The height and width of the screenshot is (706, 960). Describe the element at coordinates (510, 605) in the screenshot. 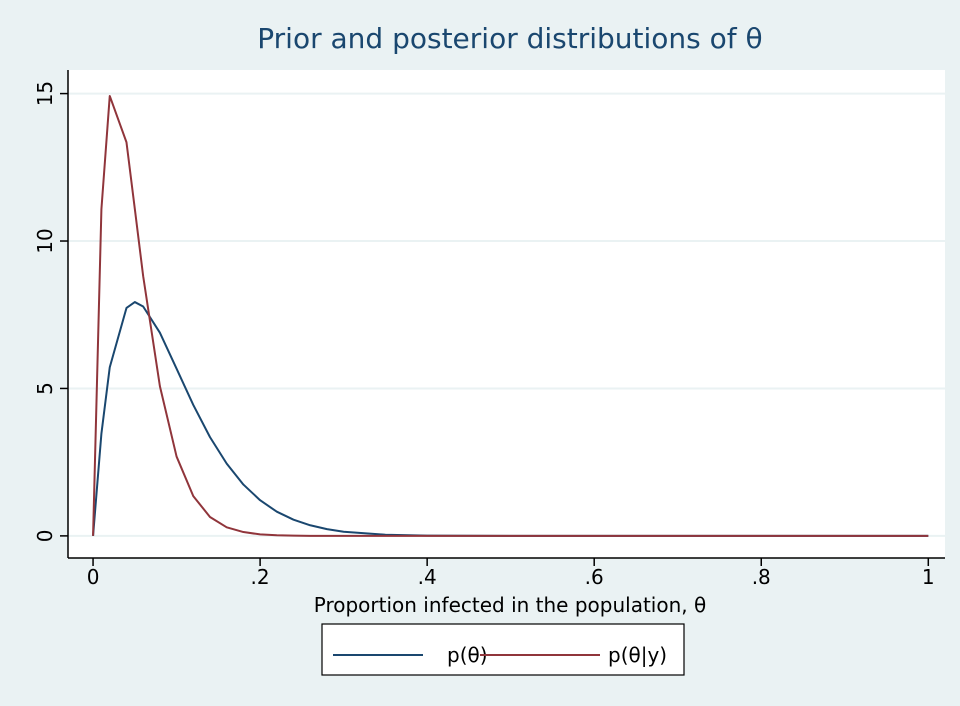

I see `x-axis-title: Proportion infected in the population, θ` at that location.